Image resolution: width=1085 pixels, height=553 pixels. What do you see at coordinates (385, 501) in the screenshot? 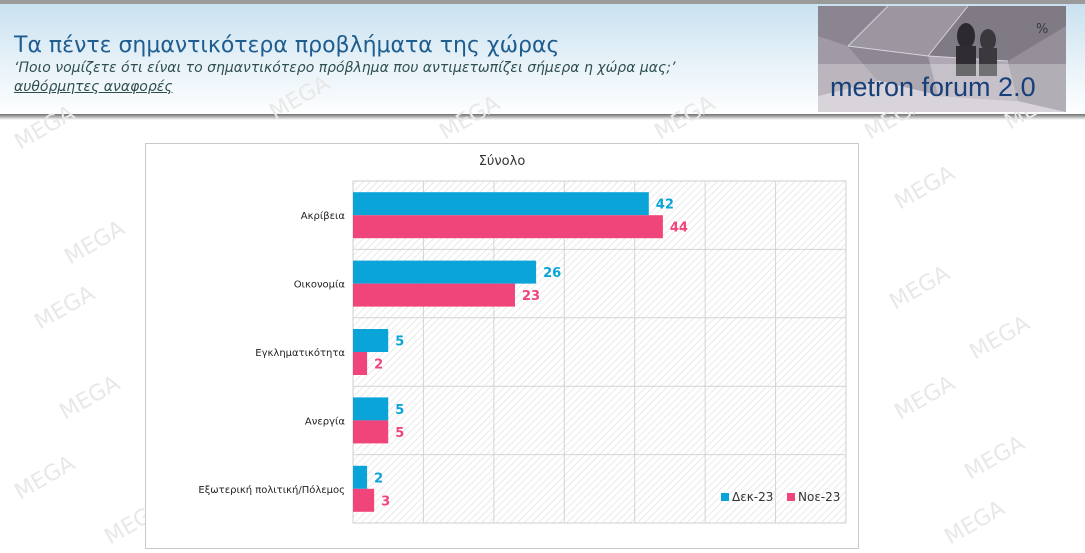
I see `data-label: 3` at bounding box center [385, 501].